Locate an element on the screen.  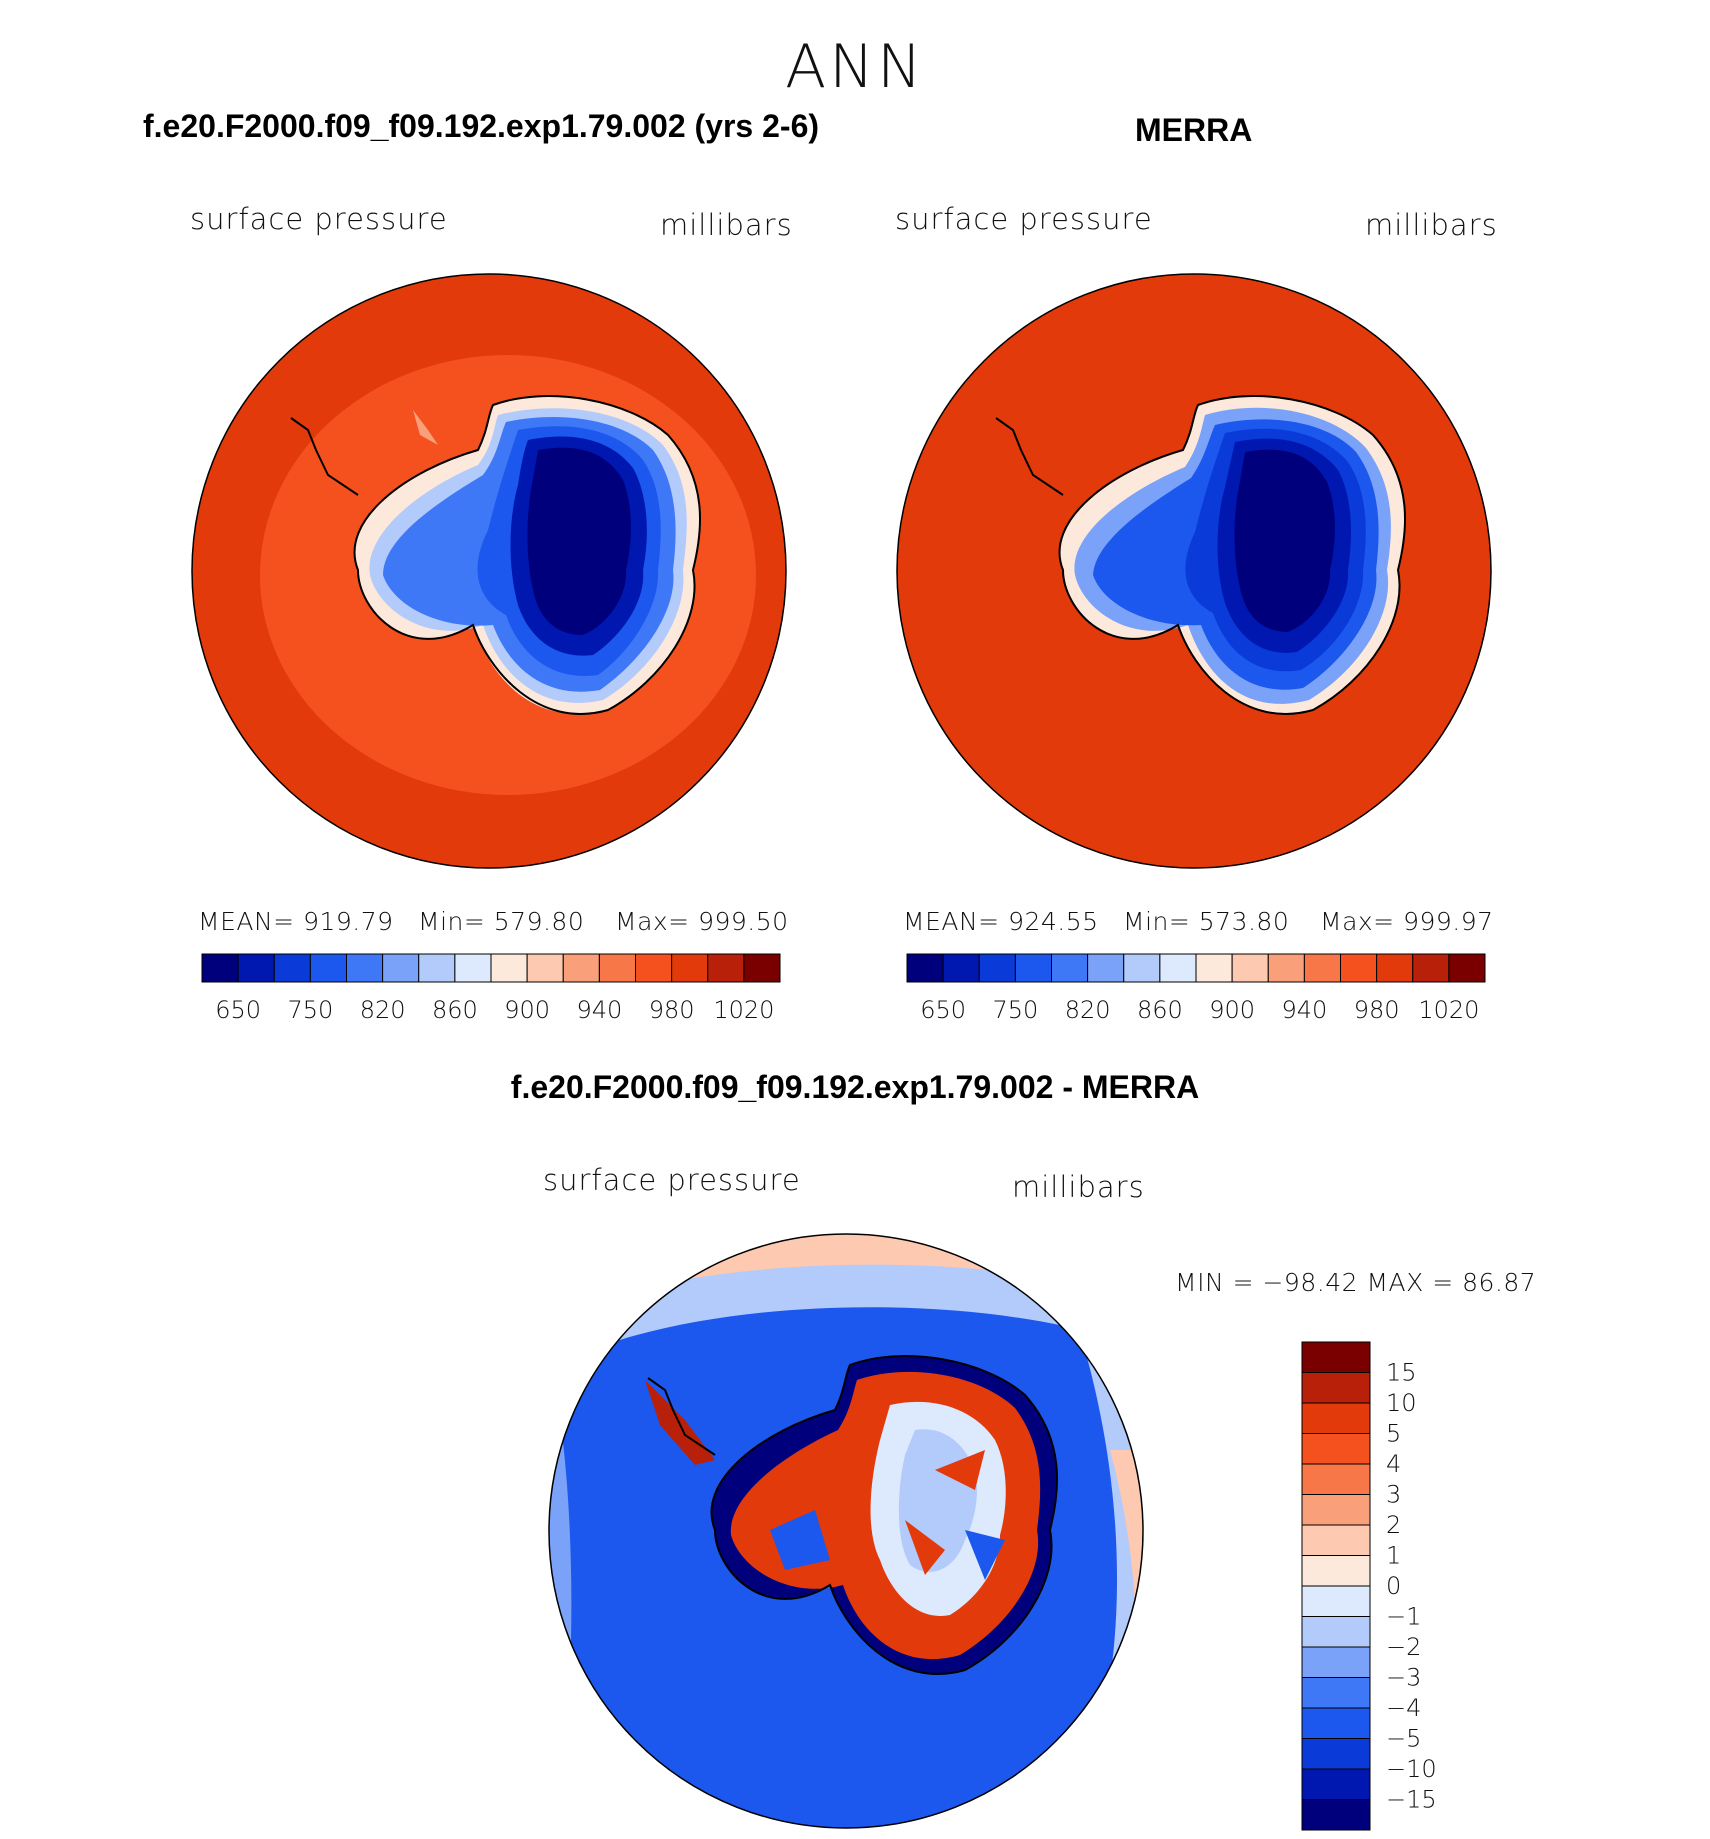
colorbar-tick-label: 15 is located at coordinates (1401, 1373).